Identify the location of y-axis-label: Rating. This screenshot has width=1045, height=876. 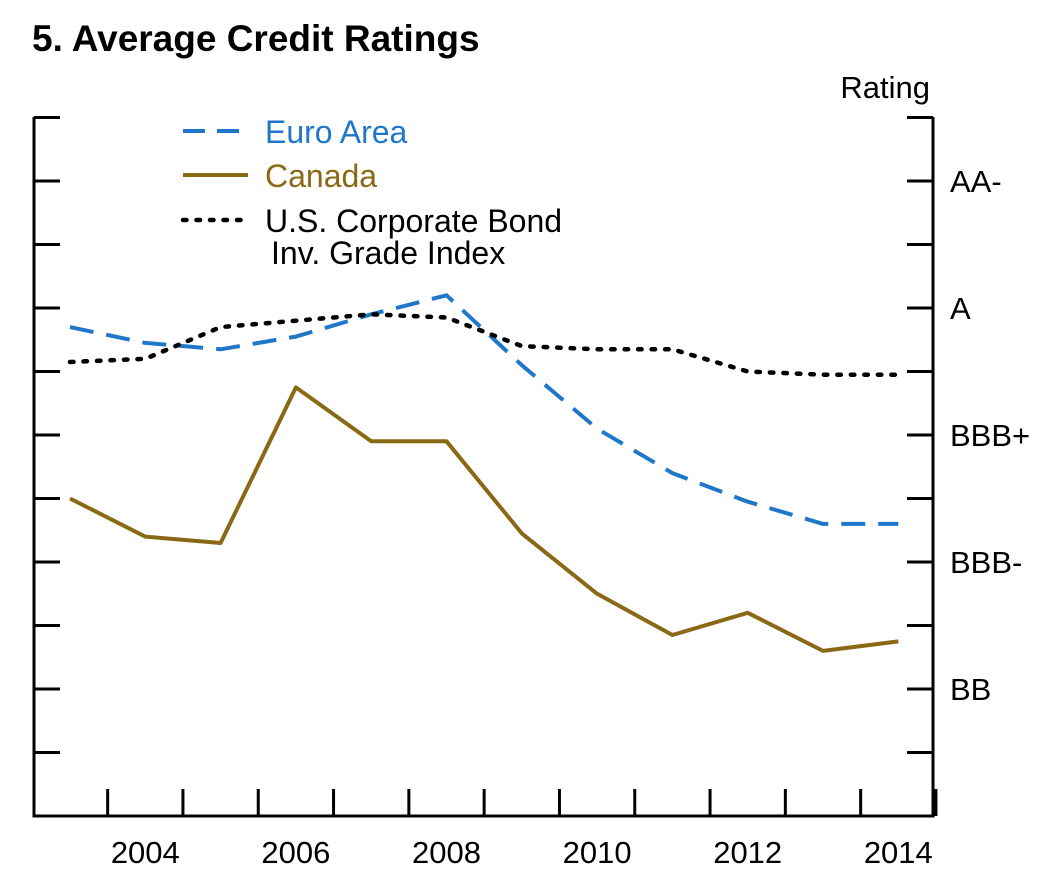
(885, 87).